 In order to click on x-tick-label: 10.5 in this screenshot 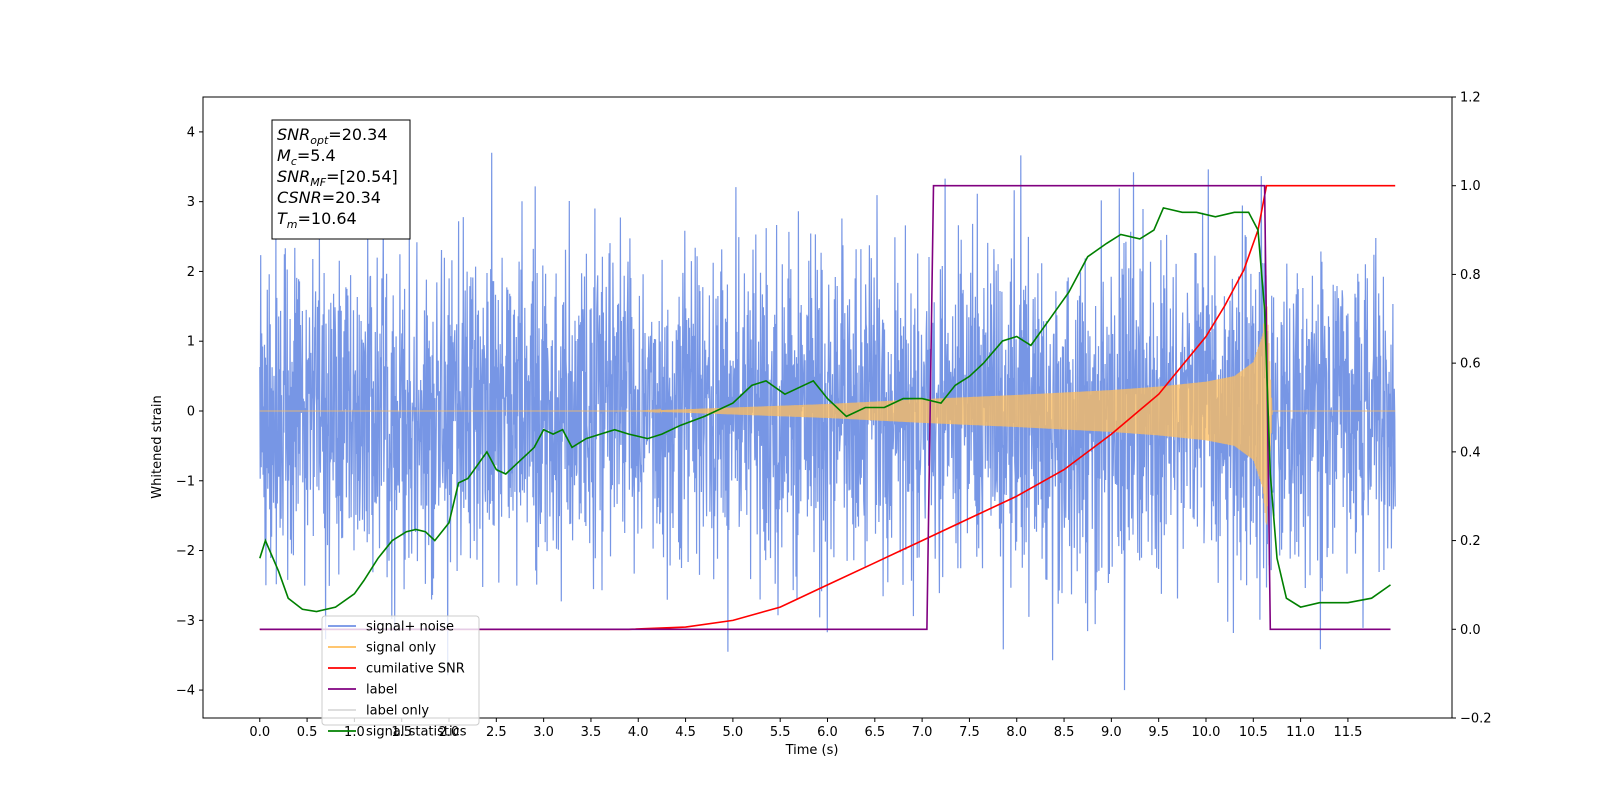, I will do `click(1253, 732)`.